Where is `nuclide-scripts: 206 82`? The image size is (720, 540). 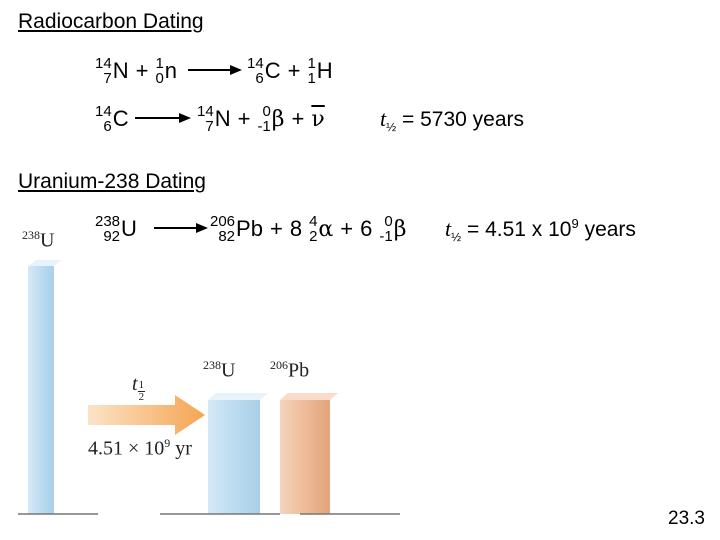 nuclide-scripts: 206 82 is located at coordinates (222, 229).